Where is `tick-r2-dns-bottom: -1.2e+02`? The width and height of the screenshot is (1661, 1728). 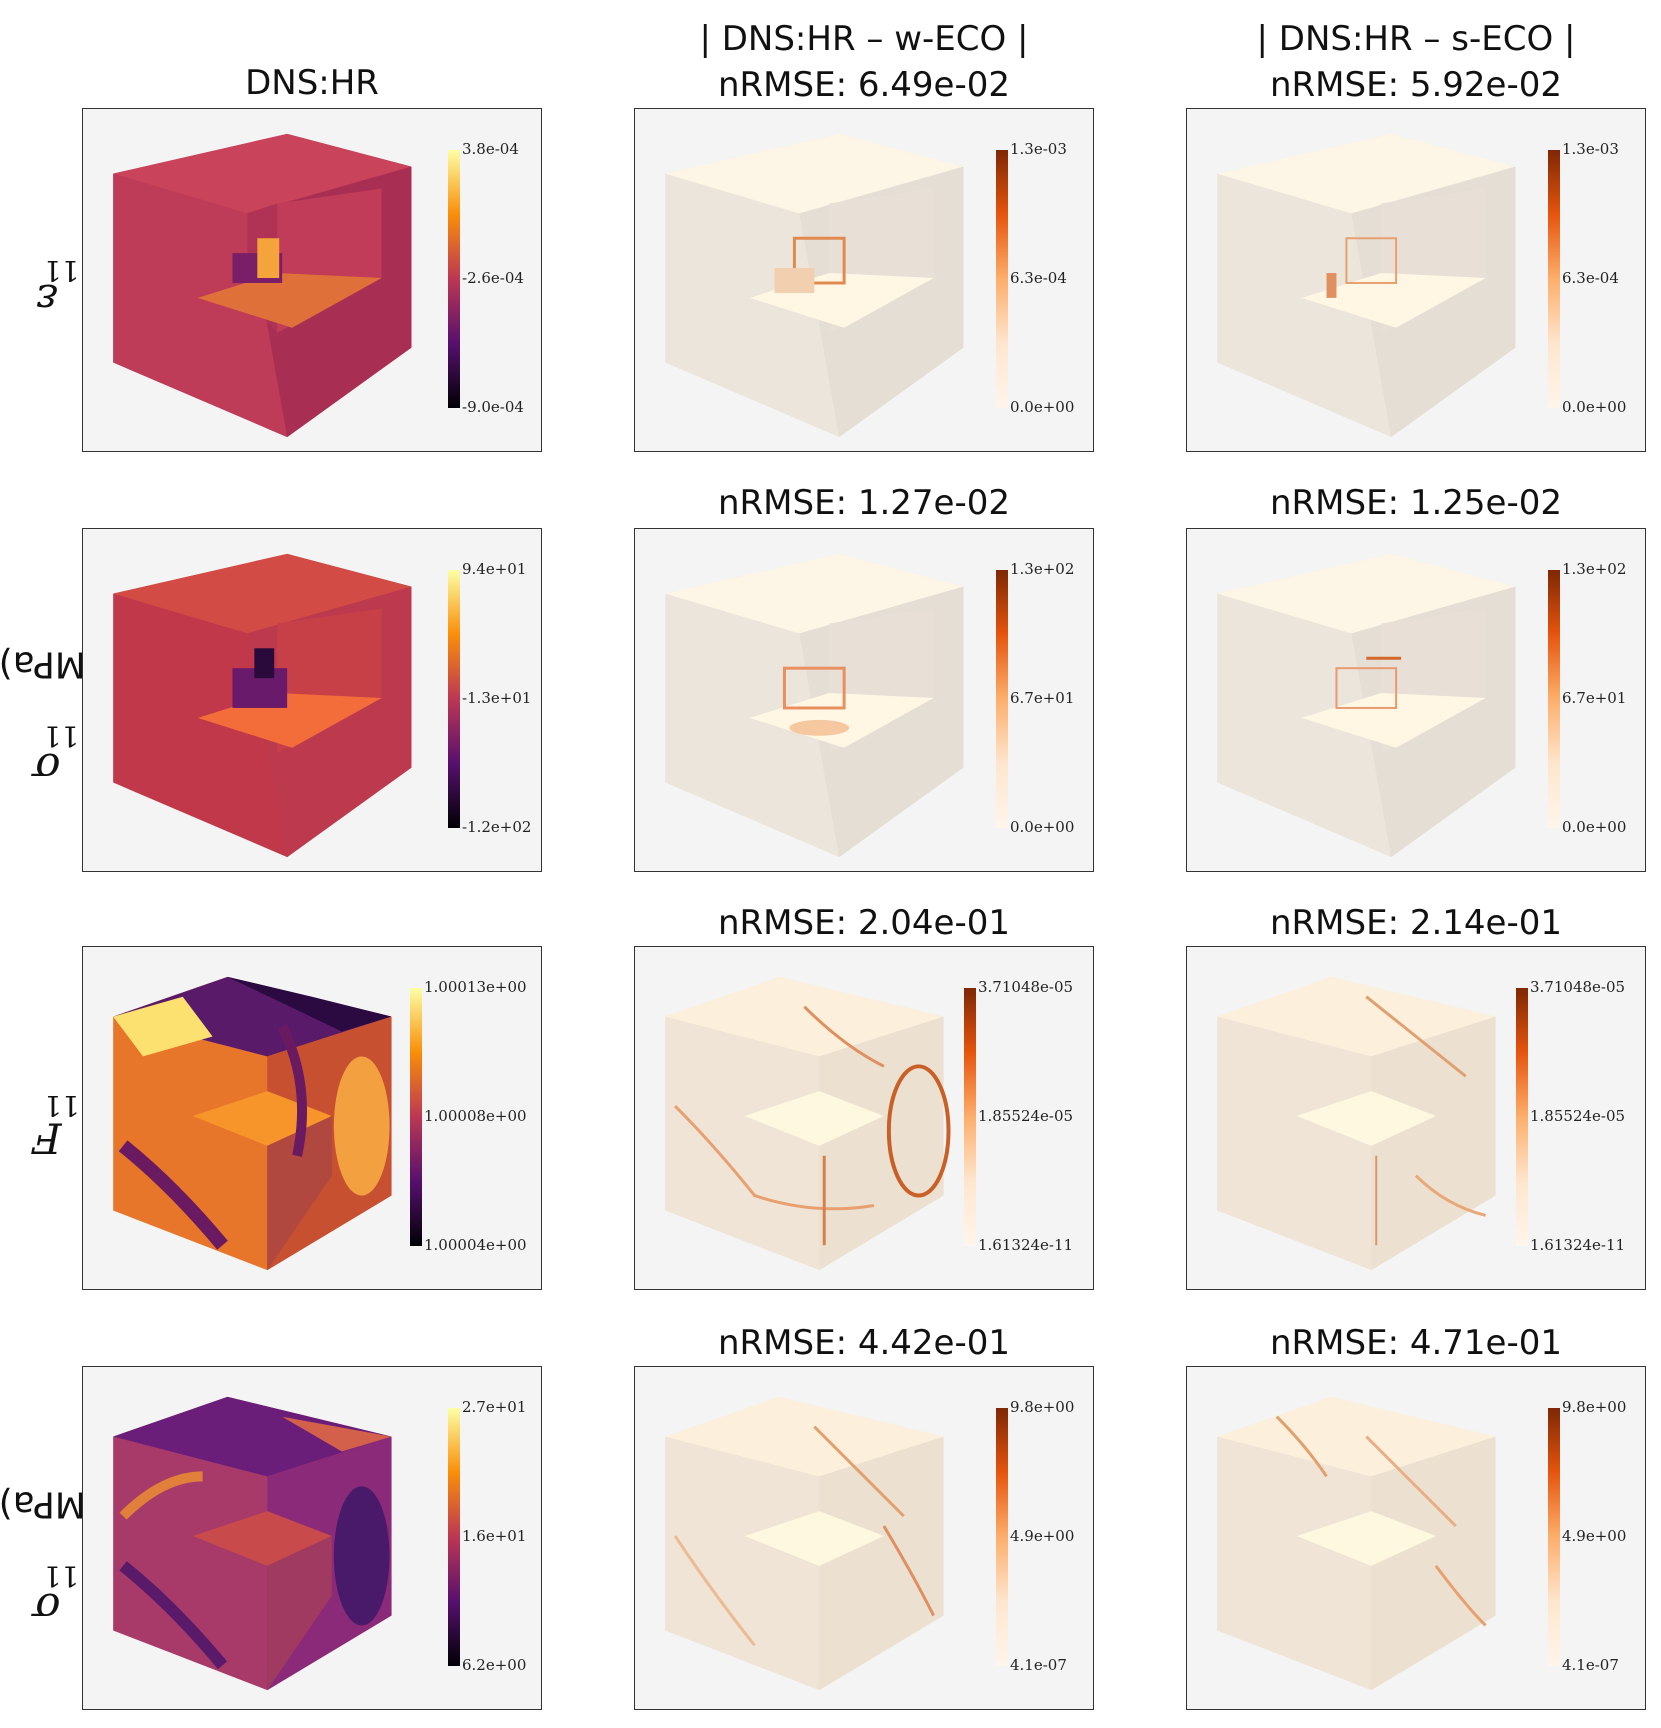
tick-r2-dns-bottom: -1.2e+02 is located at coordinates (497, 827).